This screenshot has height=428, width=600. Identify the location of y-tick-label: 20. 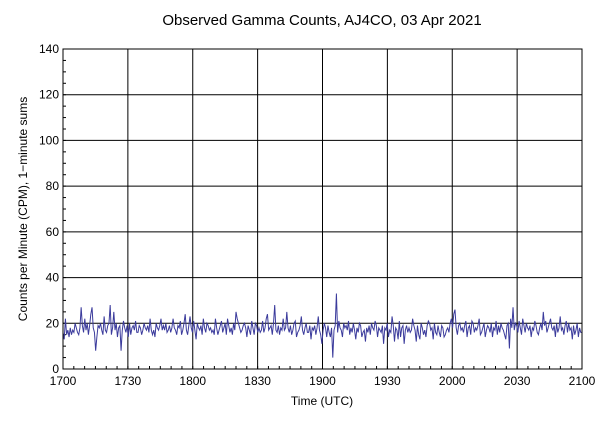
(53, 323).